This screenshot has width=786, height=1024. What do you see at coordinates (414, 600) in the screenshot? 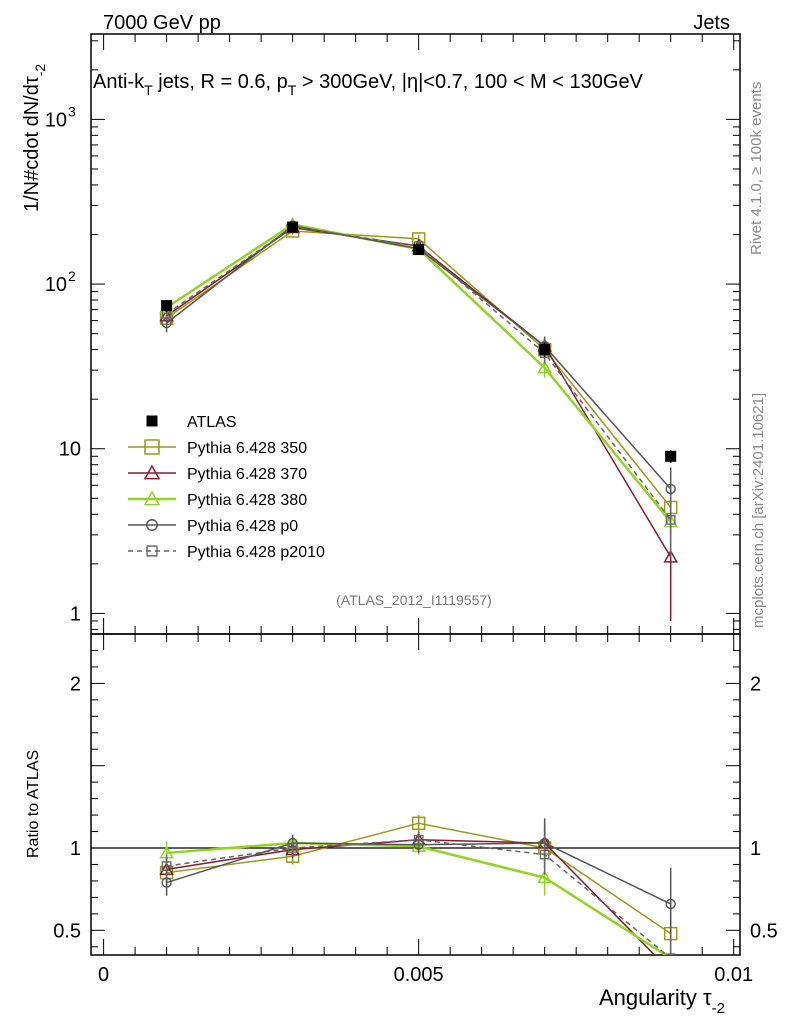
I see `analysis-id: (ATLAS_2012_I1119557)` at bounding box center [414, 600].